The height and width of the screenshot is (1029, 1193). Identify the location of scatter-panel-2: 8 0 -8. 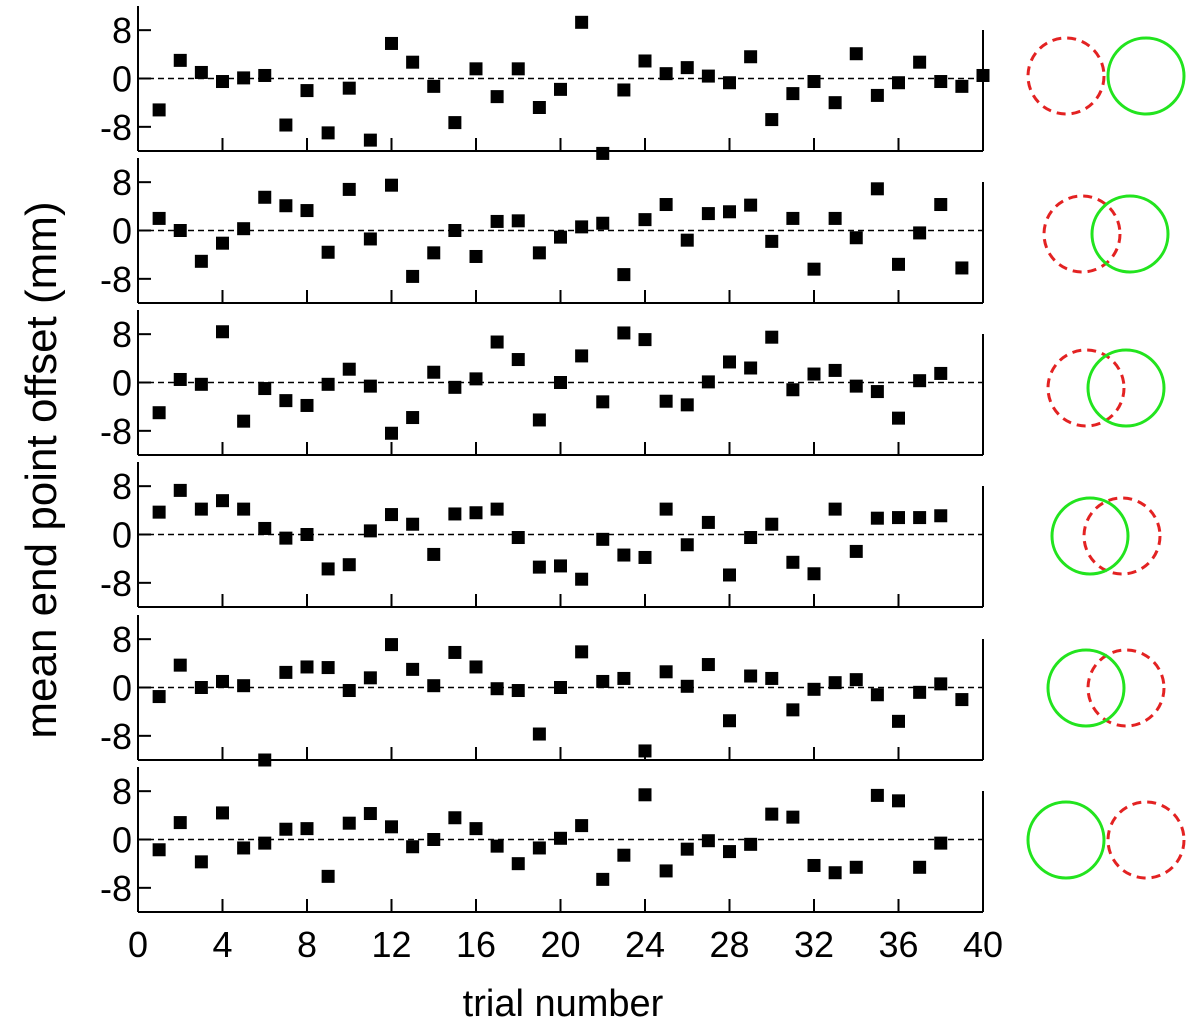
(542, 231).